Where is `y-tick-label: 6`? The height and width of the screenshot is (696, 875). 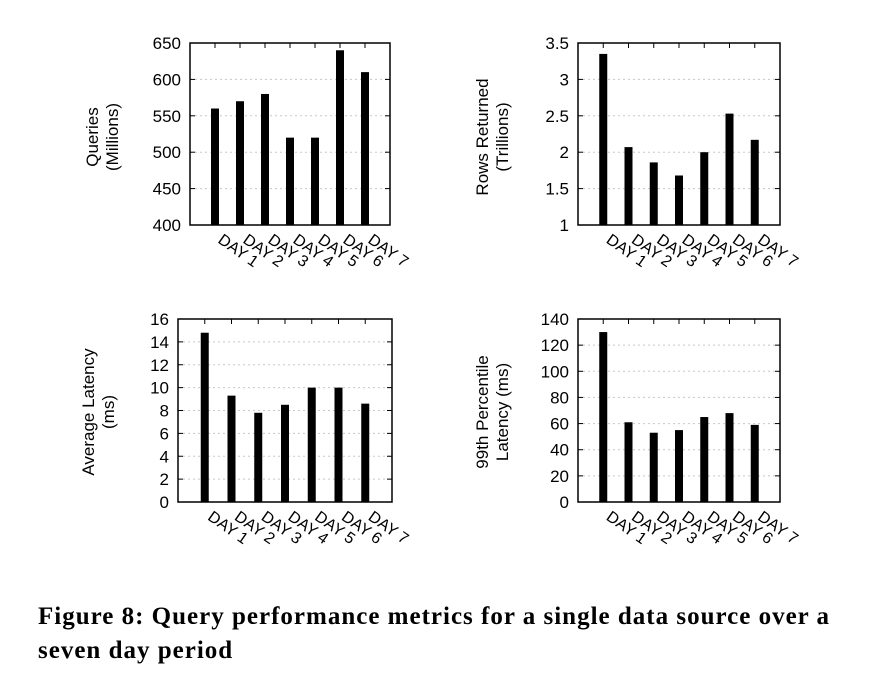 y-tick-label: 6 is located at coordinates (164, 433).